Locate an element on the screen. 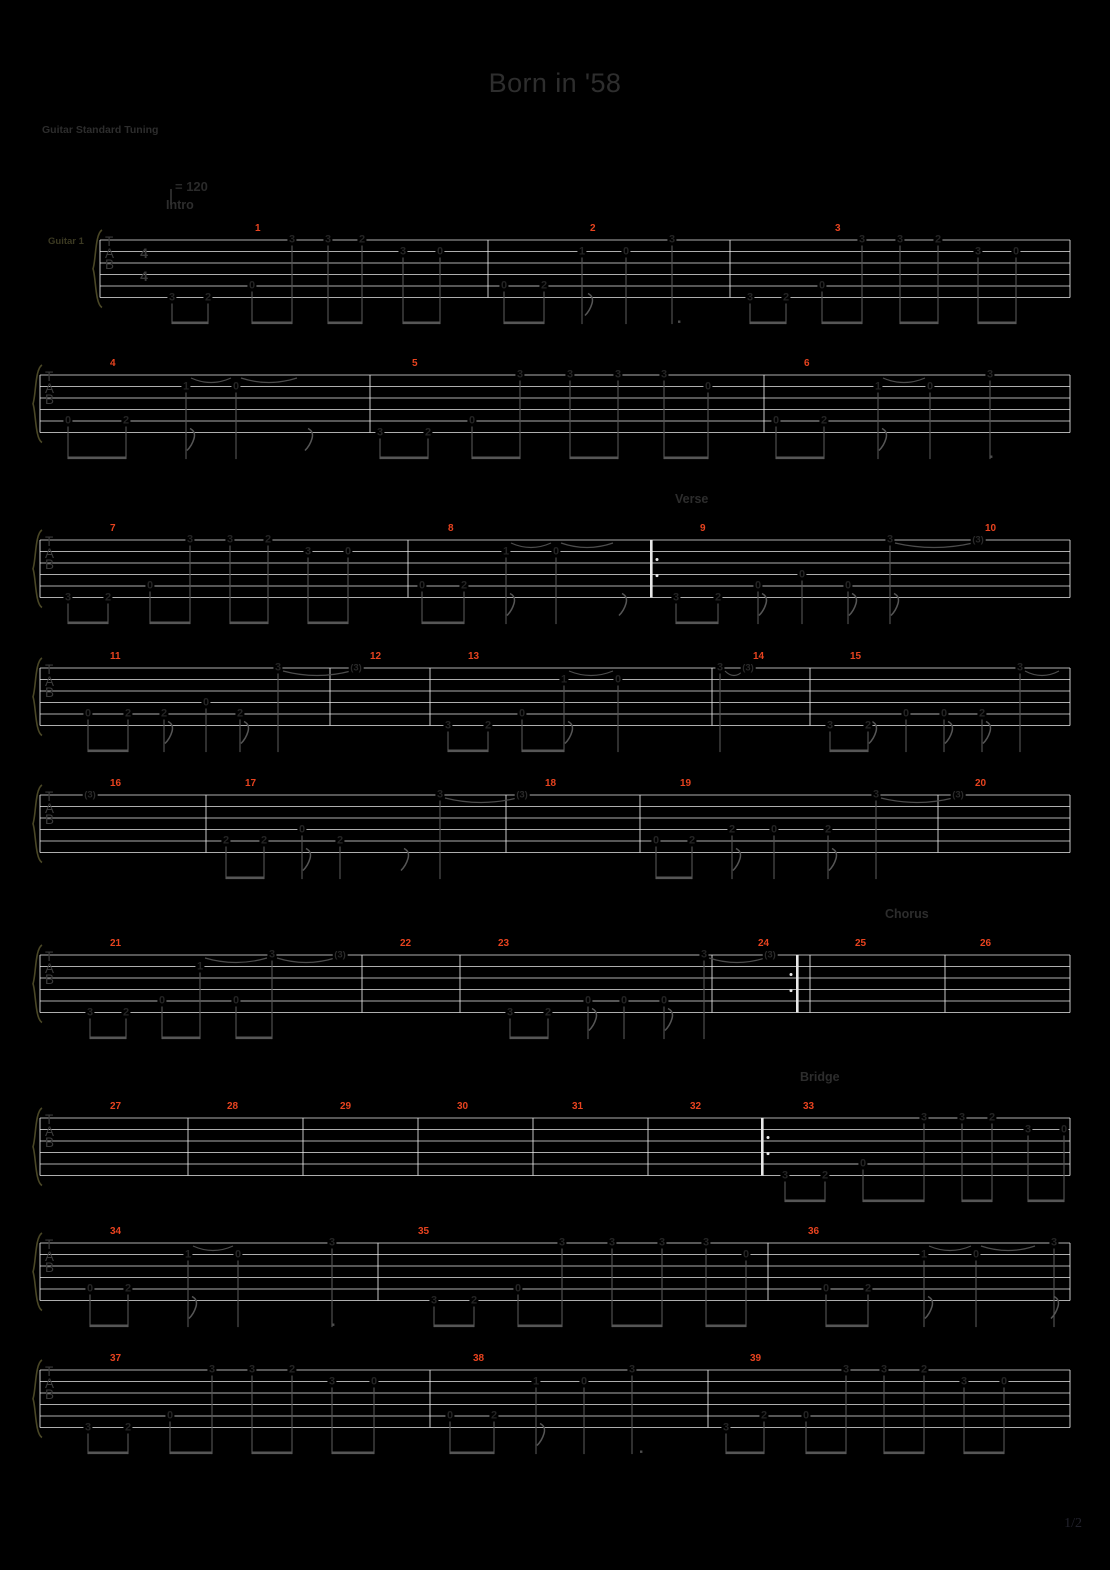 The image size is (1110, 1570). measure-number: 35 is located at coordinates (424, 1231).